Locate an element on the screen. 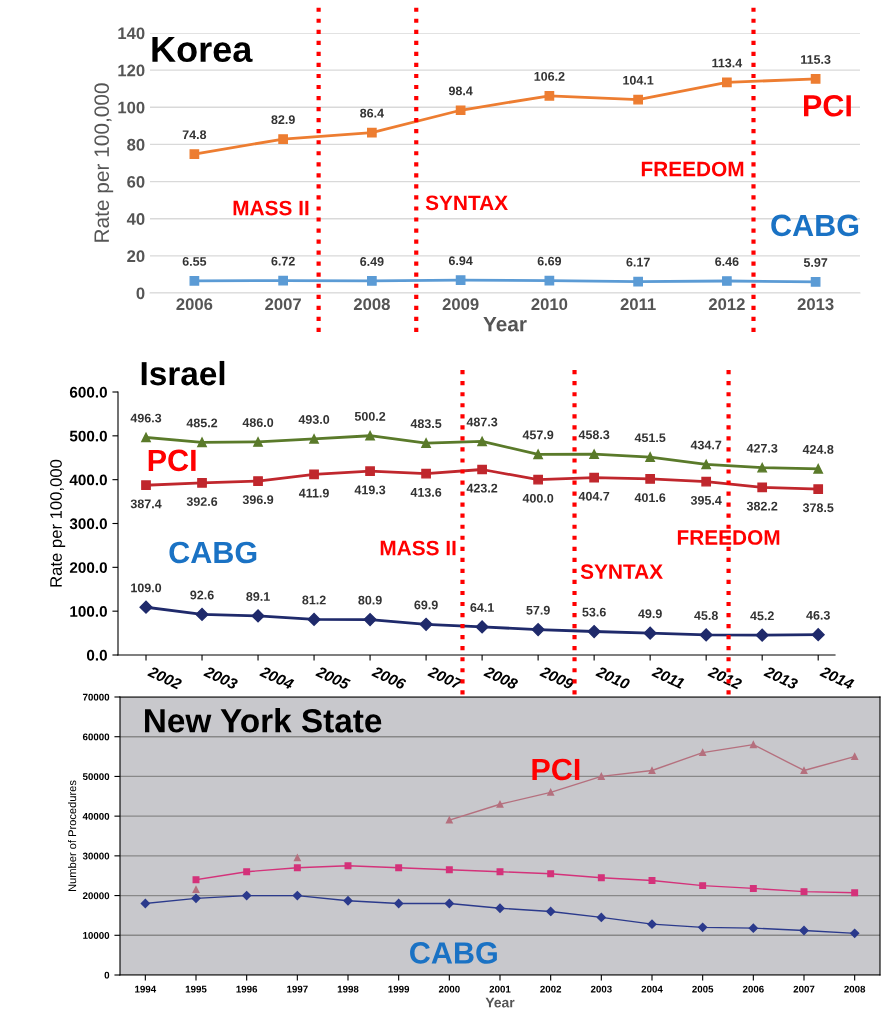 The width and height of the screenshot is (887, 1019). data-label: 53.6 is located at coordinates (594, 612).